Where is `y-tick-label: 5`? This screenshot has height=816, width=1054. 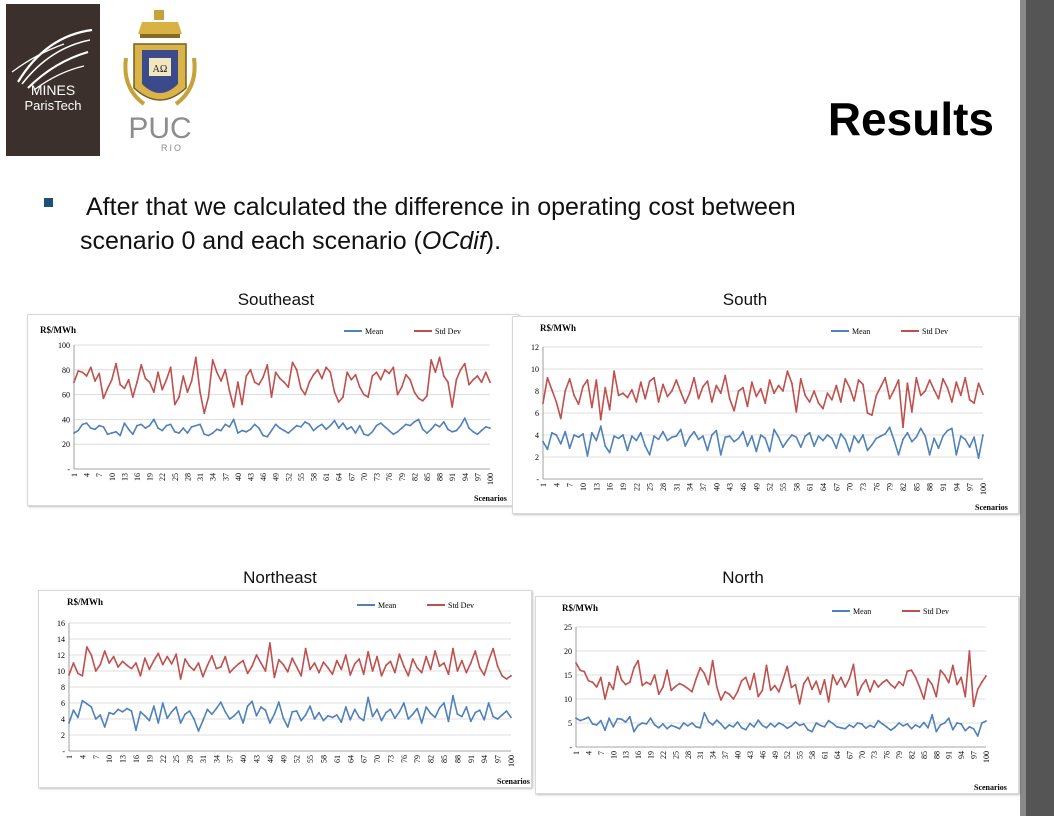
y-tick-label: 5 is located at coordinates (570, 723).